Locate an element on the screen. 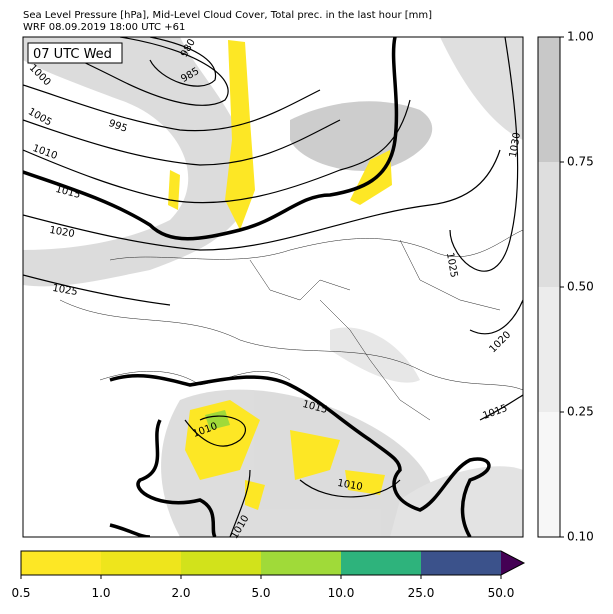 This screenshot has width=613, height=614. tick-label: 10.0 is located at coordinates (341, 593).